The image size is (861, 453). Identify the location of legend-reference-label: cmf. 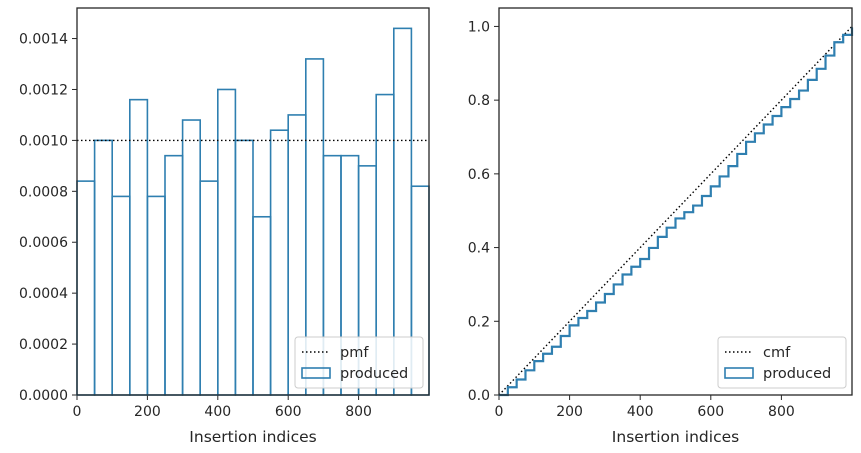
(777, 353).